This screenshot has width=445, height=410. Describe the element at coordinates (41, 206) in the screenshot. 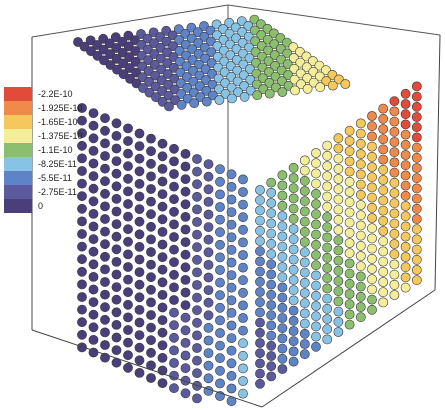

I see `legend-label: 0` at that location.